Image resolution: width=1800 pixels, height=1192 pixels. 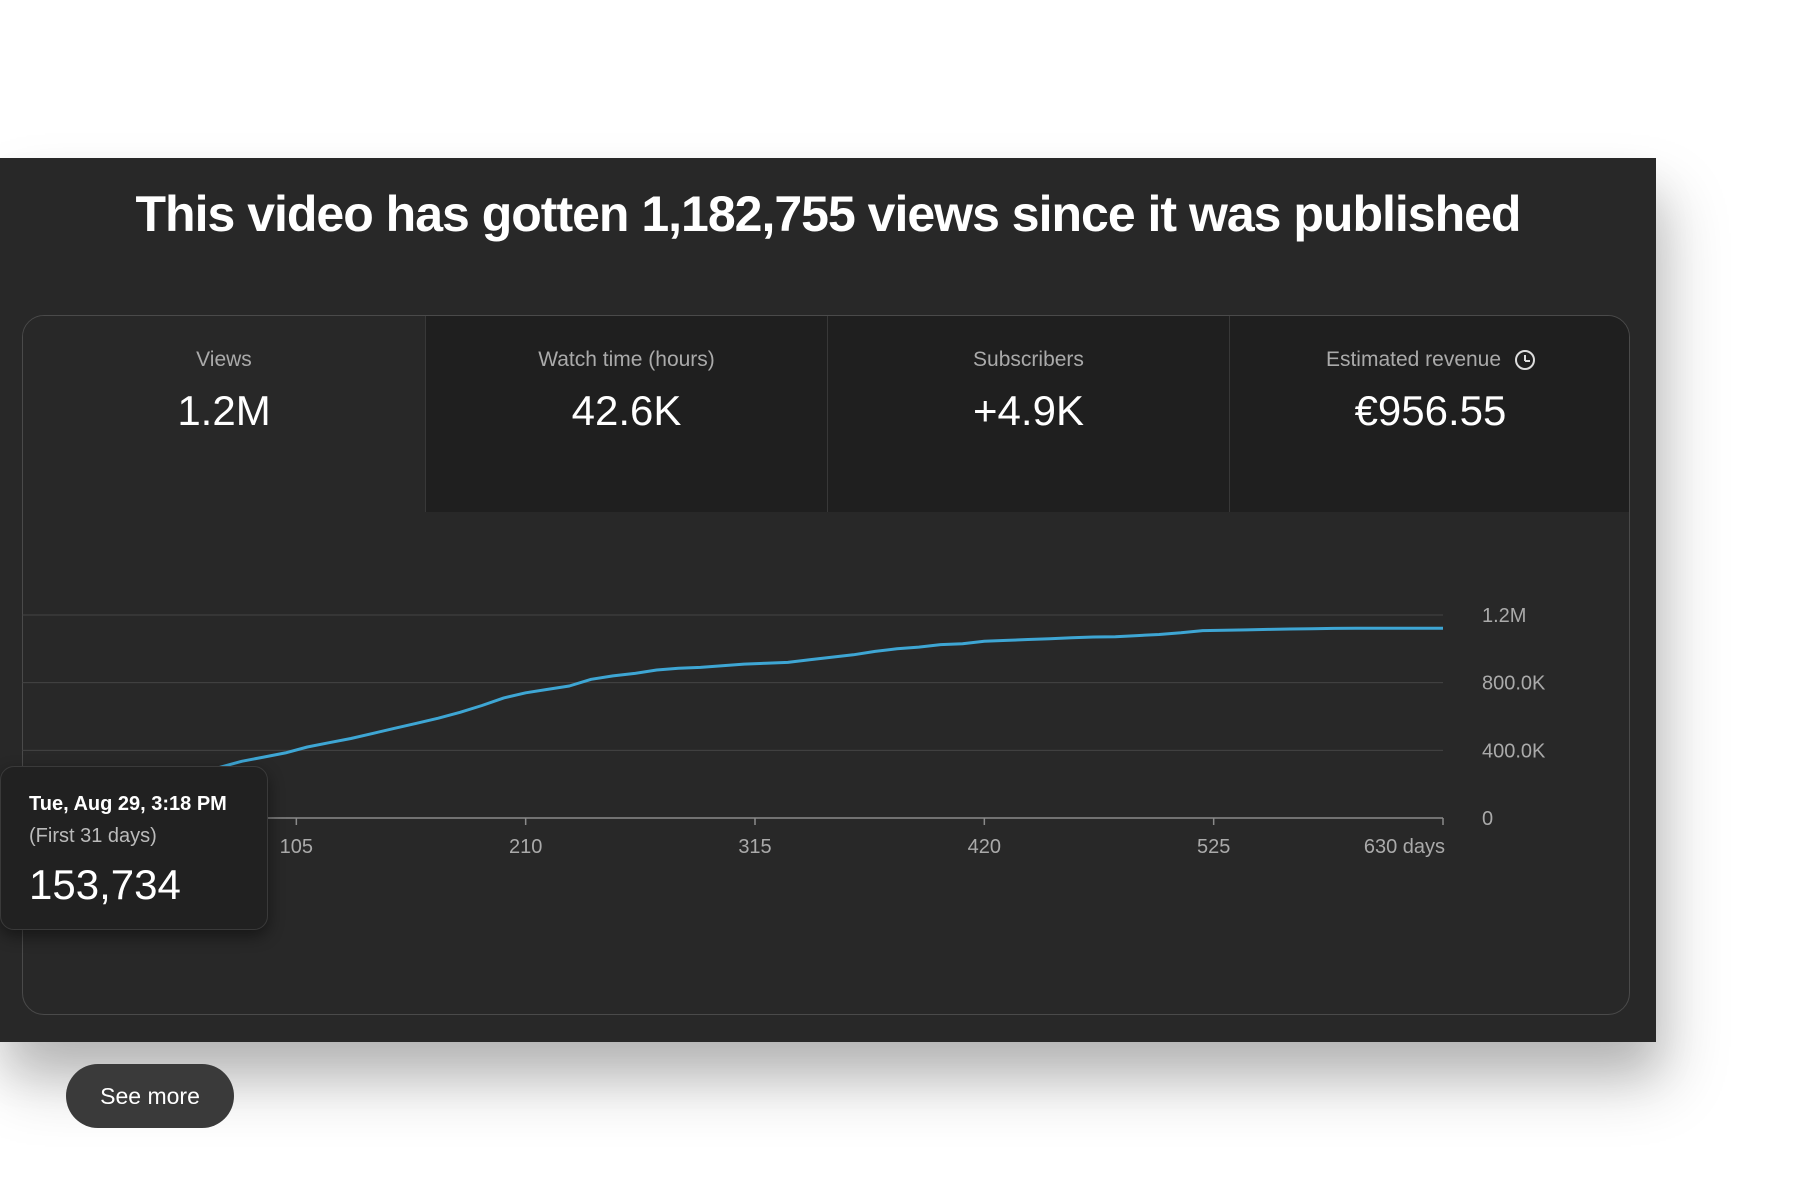 I want to click on tab-views: Views 1.2M, so click(x=224, y=414).